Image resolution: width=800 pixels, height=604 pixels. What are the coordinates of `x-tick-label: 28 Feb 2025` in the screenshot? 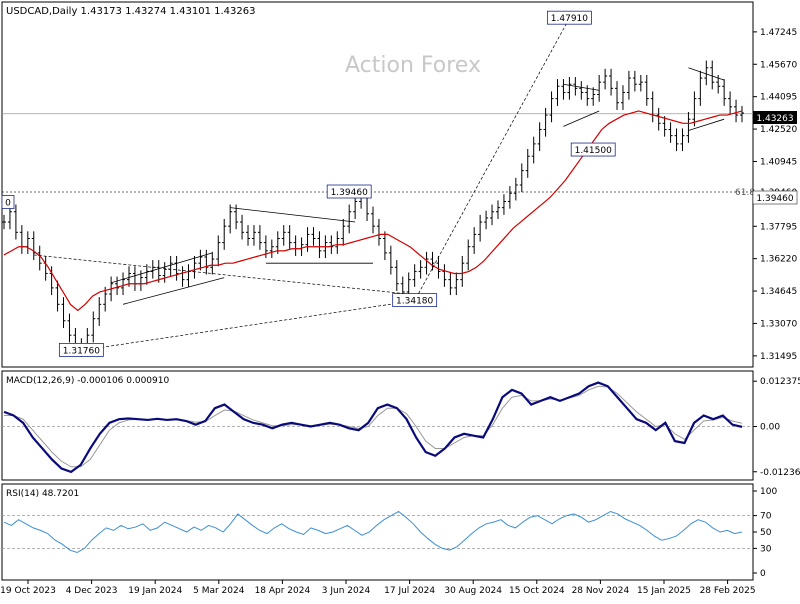 It's located at (728, 591).